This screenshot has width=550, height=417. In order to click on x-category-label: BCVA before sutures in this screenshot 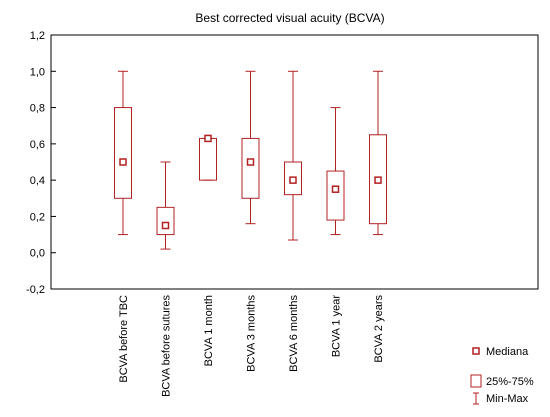, I will do `click(167, 346)`.